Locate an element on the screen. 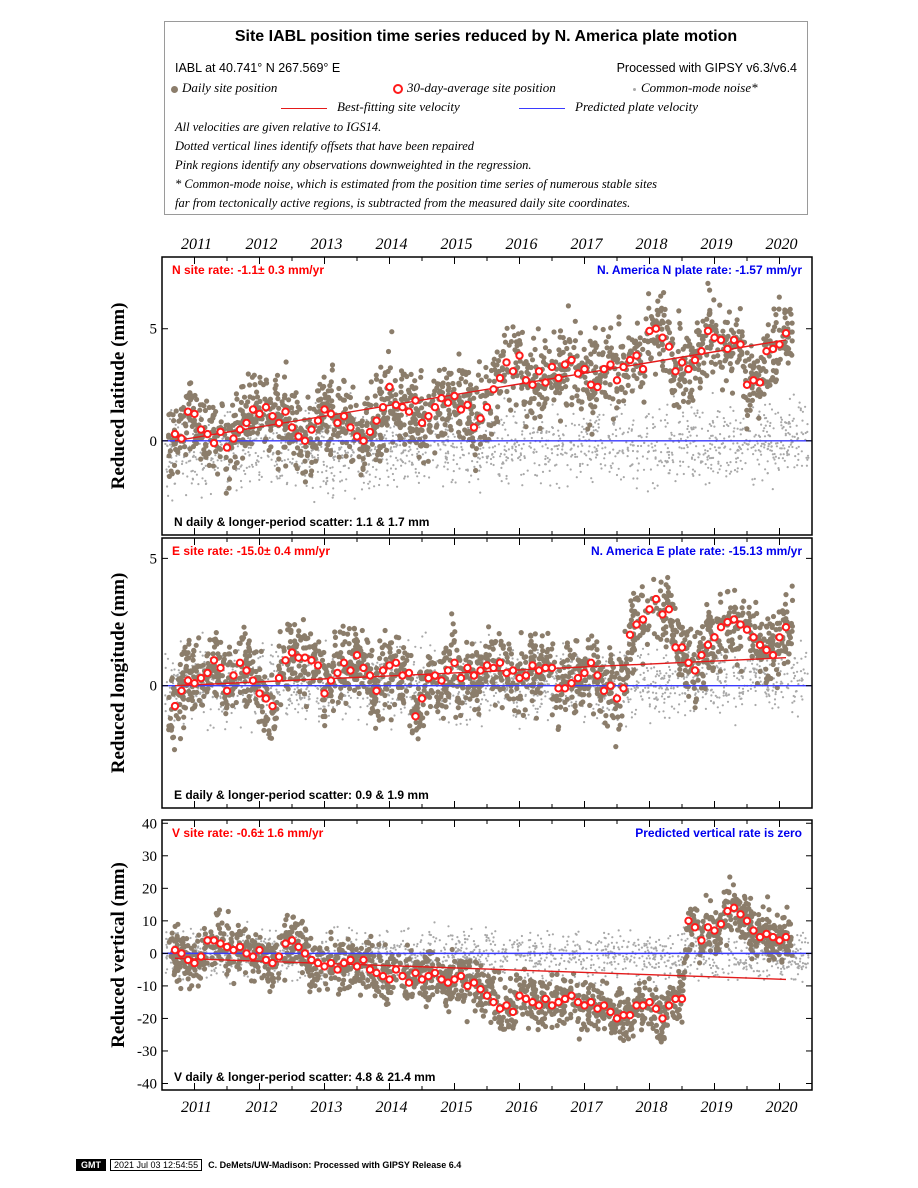  top-year-label: 2011 is located at coordinates (196, 244).